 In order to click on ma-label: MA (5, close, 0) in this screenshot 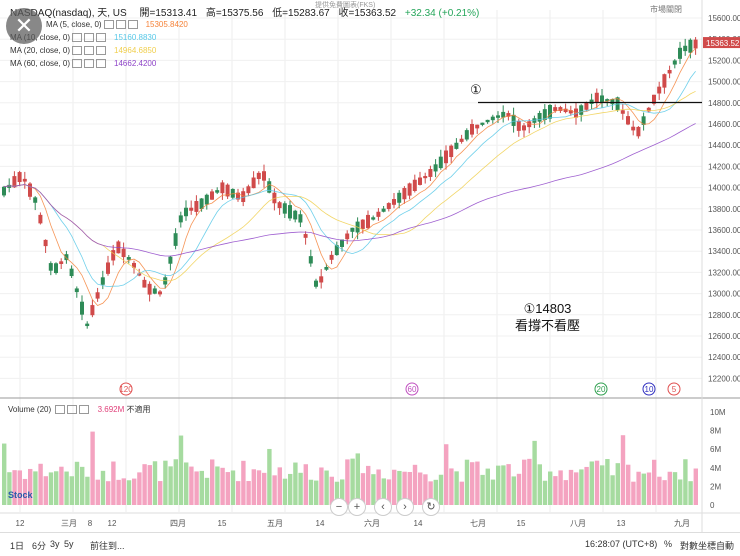, I will do `click(74, 24)`.